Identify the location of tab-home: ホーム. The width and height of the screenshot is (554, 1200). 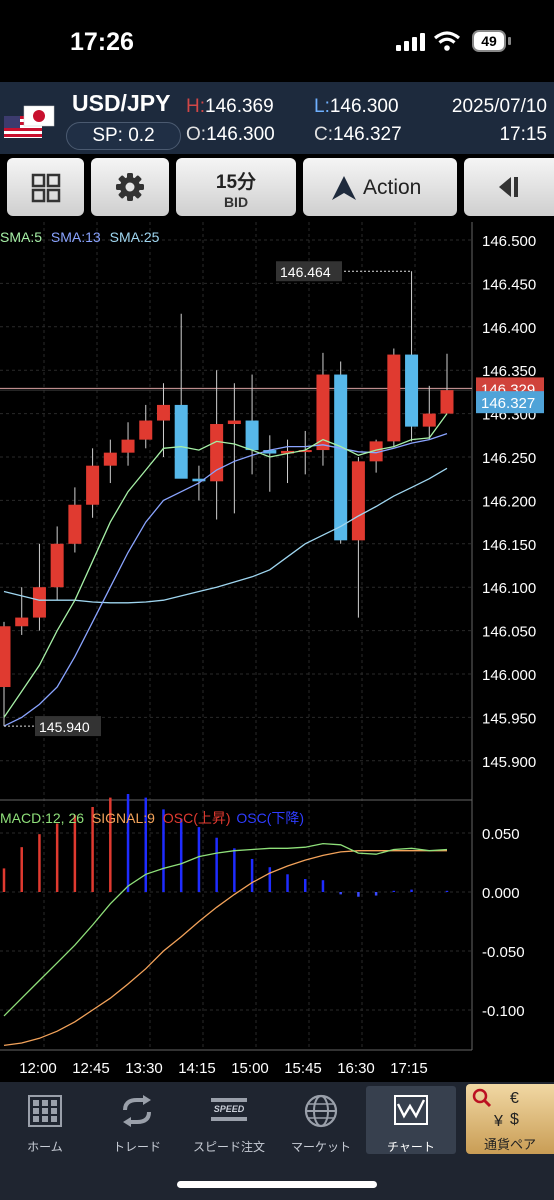
(45, 1120).